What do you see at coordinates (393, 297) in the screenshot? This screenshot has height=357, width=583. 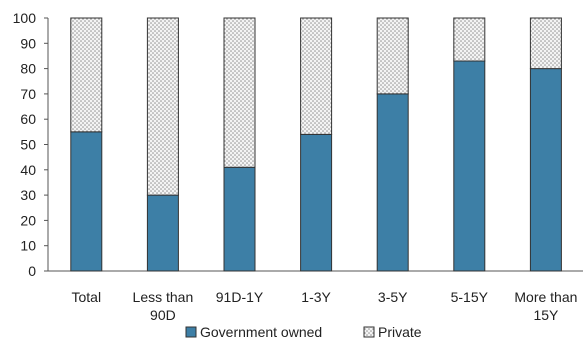 I see `x-tick-label: 3-5Y` at bounding box center [393, 297].